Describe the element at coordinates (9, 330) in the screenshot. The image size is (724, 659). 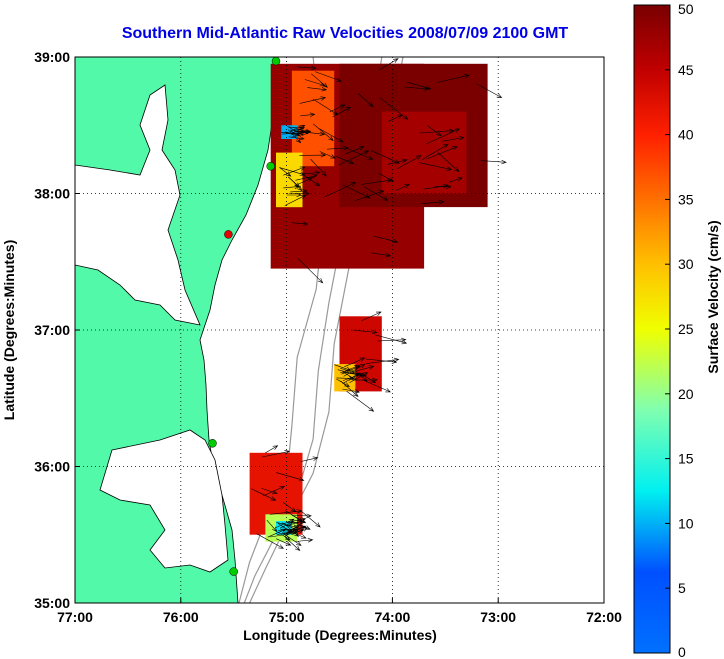
I see `y-axis-label: Latitude (Degrees:Minutes)` at that location.